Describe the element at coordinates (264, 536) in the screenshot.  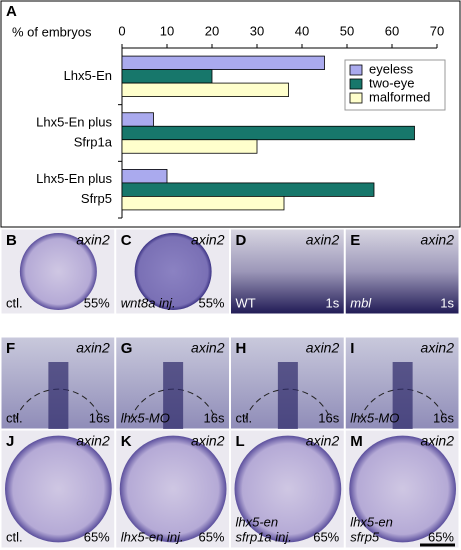
I see `condition-label: sfrp1a inj.` at that location.